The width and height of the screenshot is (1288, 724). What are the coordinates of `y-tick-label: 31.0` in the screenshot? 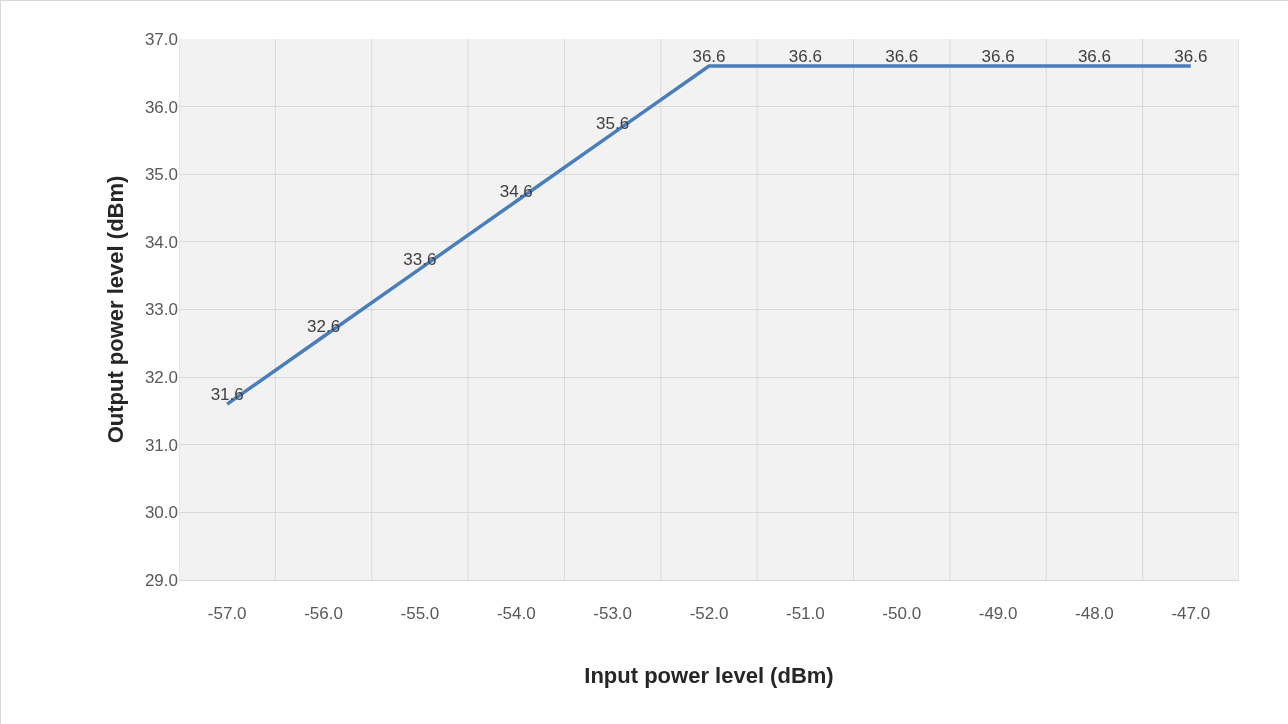 It's located at (161, 445).